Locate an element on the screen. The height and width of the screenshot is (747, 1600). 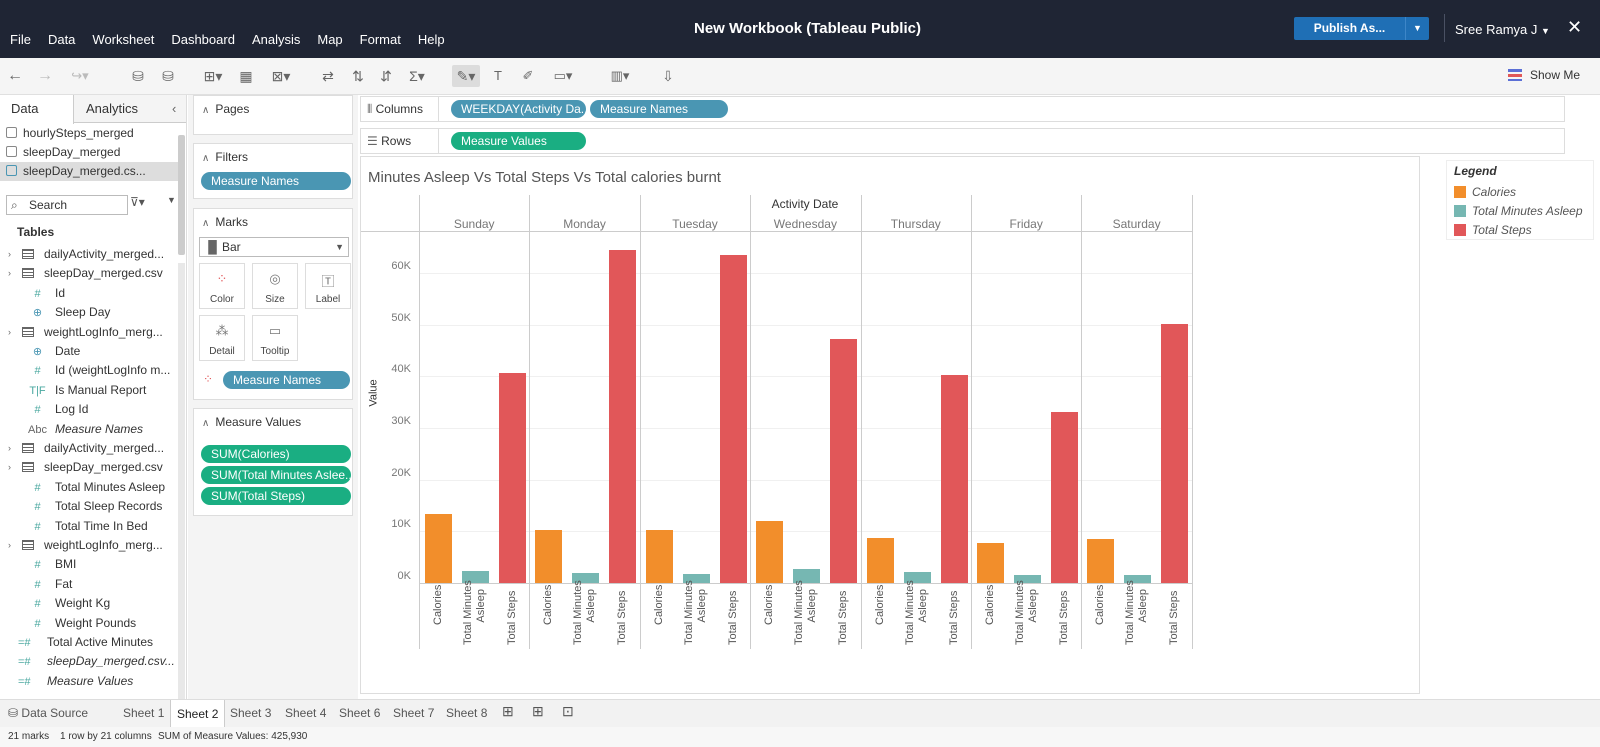
field-scrollbar is located at coordinates (181, 481).